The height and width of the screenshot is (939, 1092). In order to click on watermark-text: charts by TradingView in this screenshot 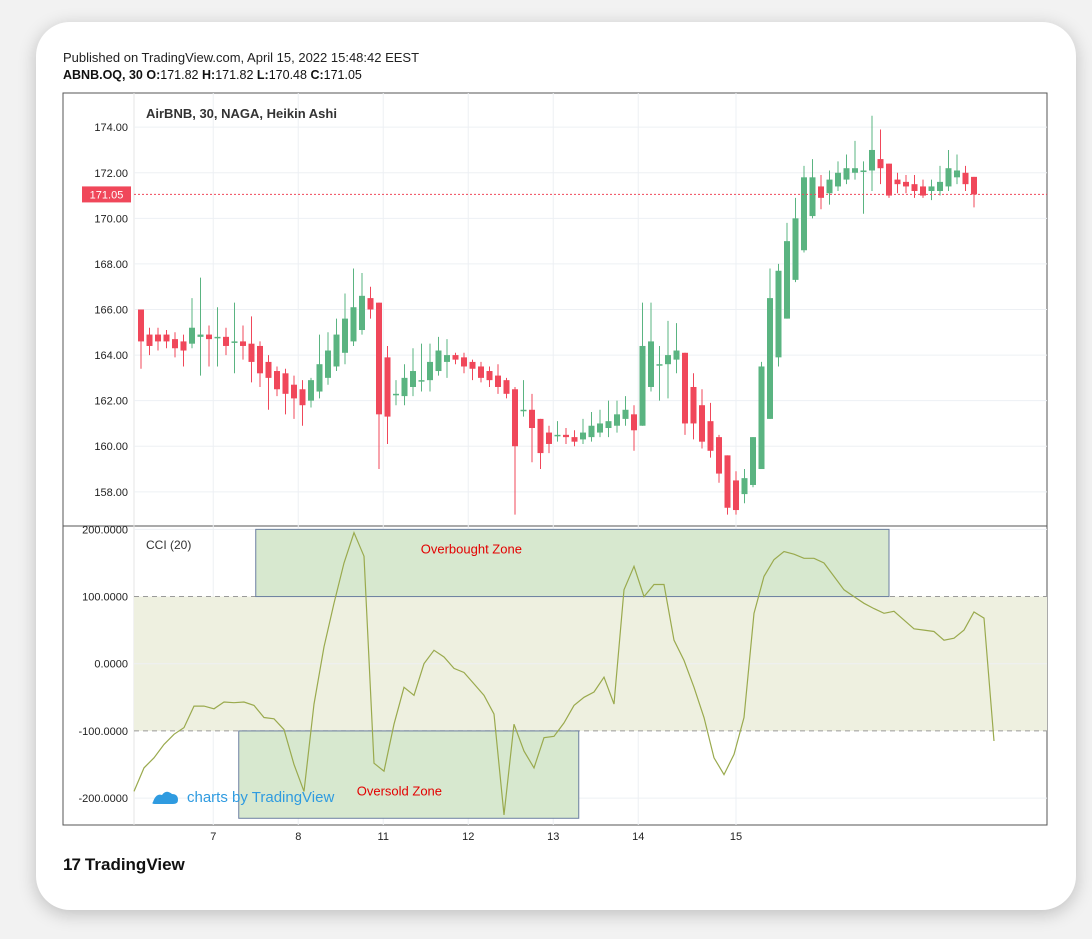, I will do `click(260, 797)`.